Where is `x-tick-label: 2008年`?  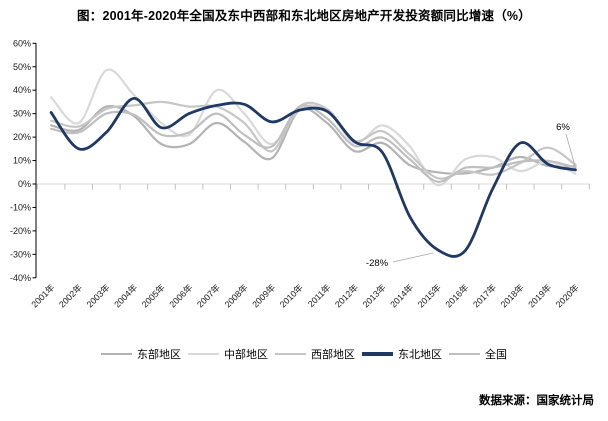
x-tick-label: 2008年 is located at coordinates (236, 295).